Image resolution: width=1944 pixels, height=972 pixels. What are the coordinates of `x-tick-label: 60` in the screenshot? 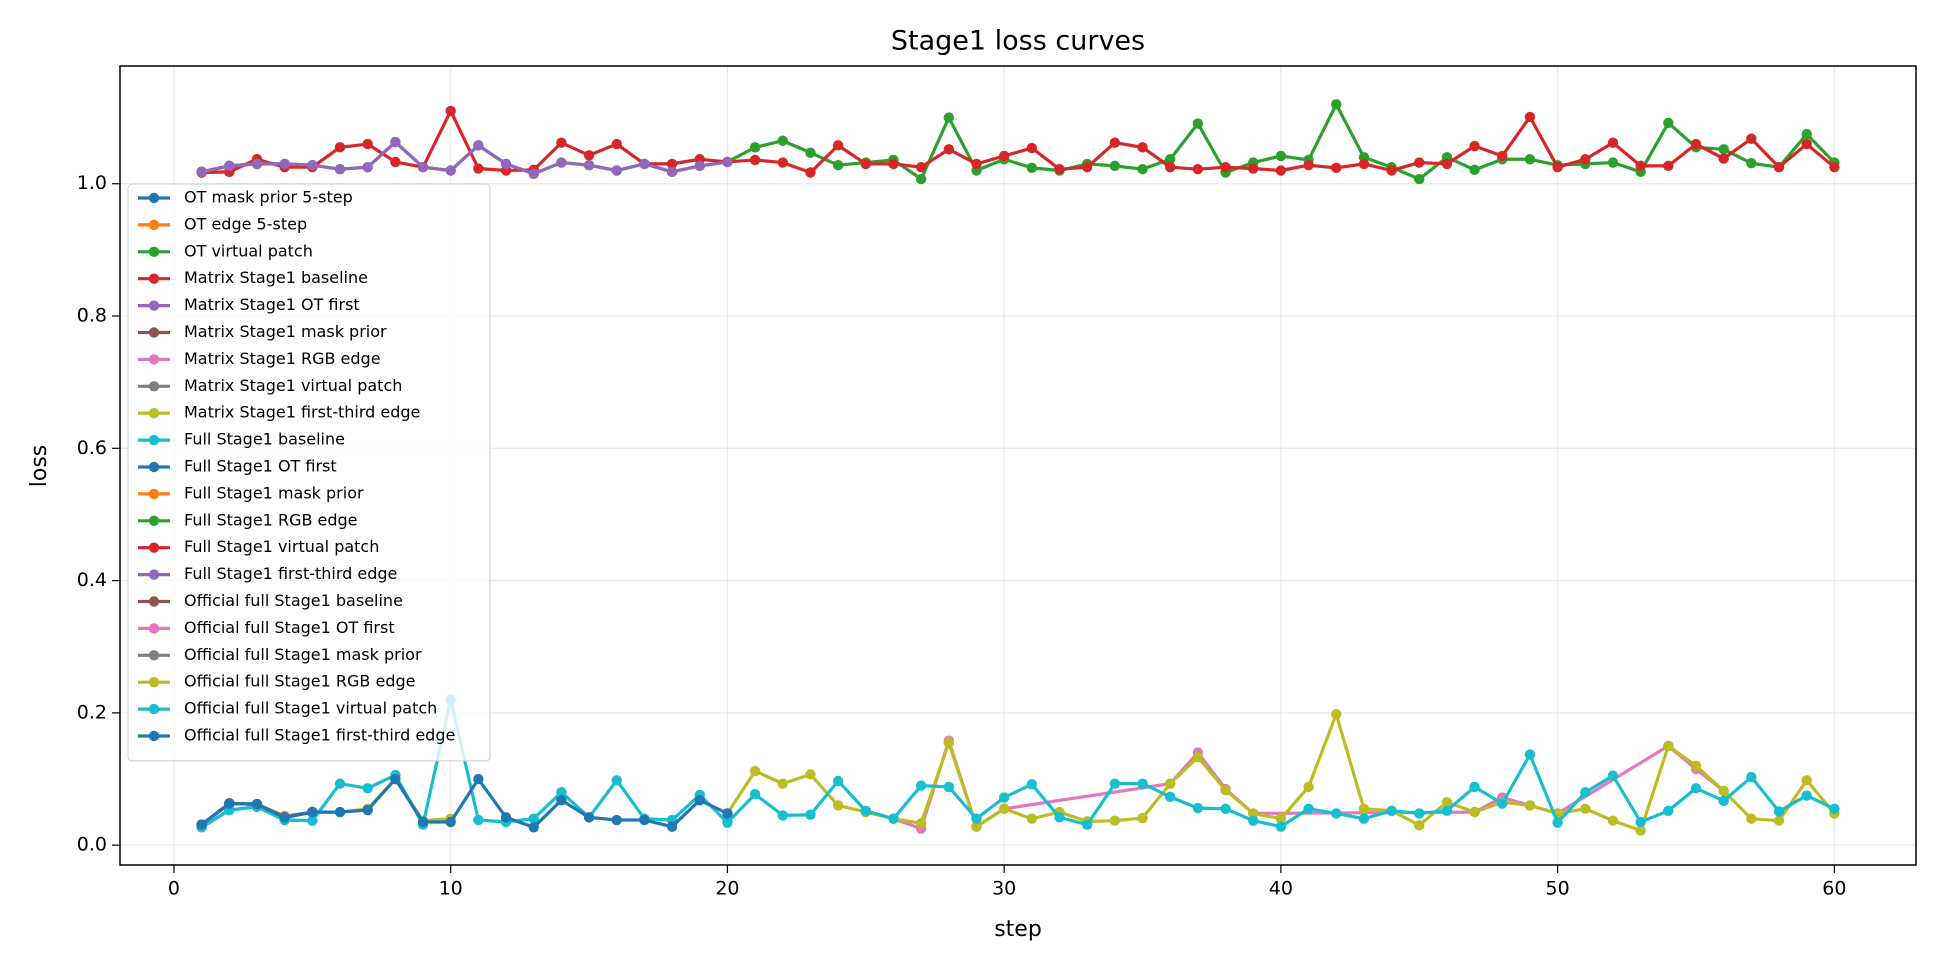 It's located at (1834, 889).